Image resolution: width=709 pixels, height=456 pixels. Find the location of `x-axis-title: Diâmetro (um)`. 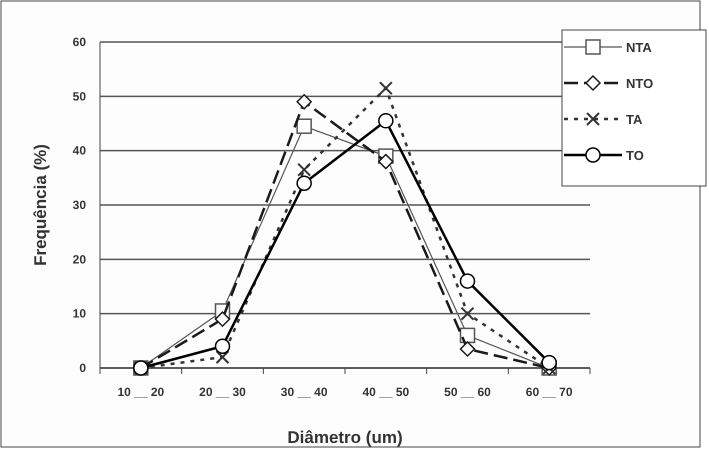

x-axis-title: Diâmetro (um) is located at coordinates (345, 437).